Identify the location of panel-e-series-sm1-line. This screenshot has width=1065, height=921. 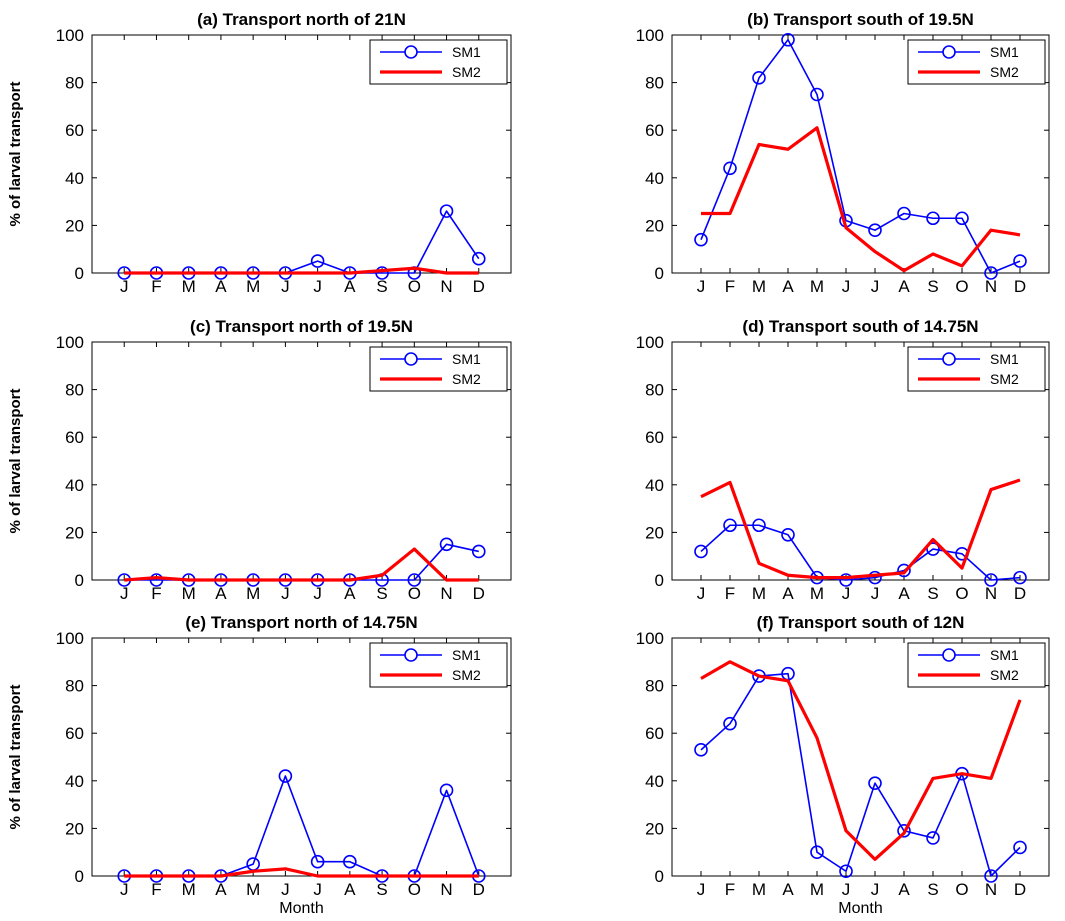
(302, 826).